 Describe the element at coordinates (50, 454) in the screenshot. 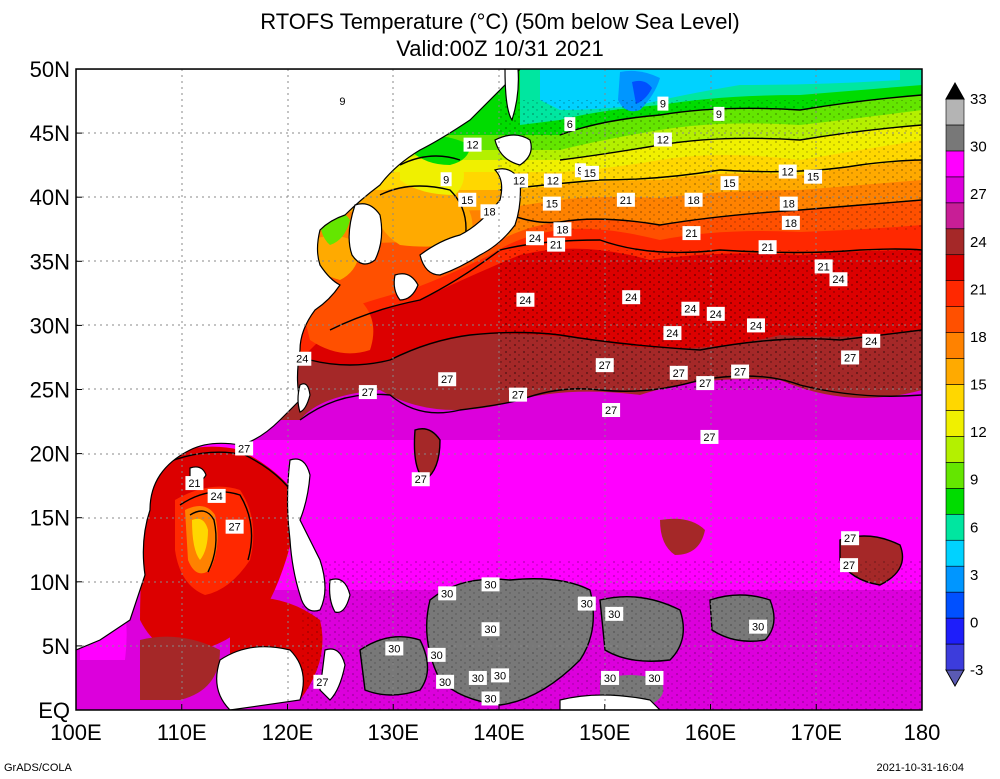

I see `y-tick-label: 20N` at that location.